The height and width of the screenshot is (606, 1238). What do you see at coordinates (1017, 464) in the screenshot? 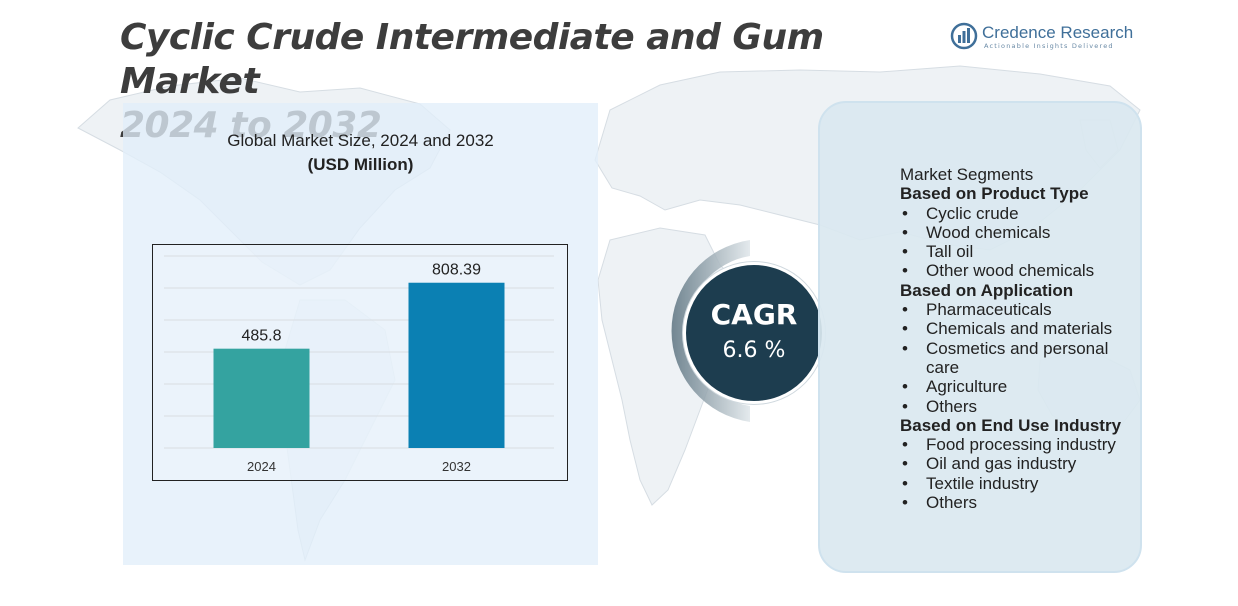
I see `segment-item: Oil and gas industry` at bounding box center [1017, 464].